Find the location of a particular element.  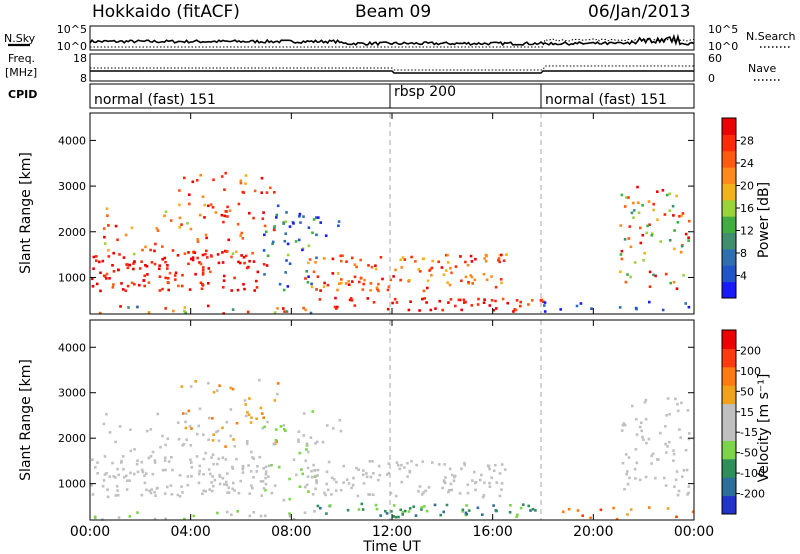

cpid-segment-2: rbsp 200 is located at coordinates (425, 92).